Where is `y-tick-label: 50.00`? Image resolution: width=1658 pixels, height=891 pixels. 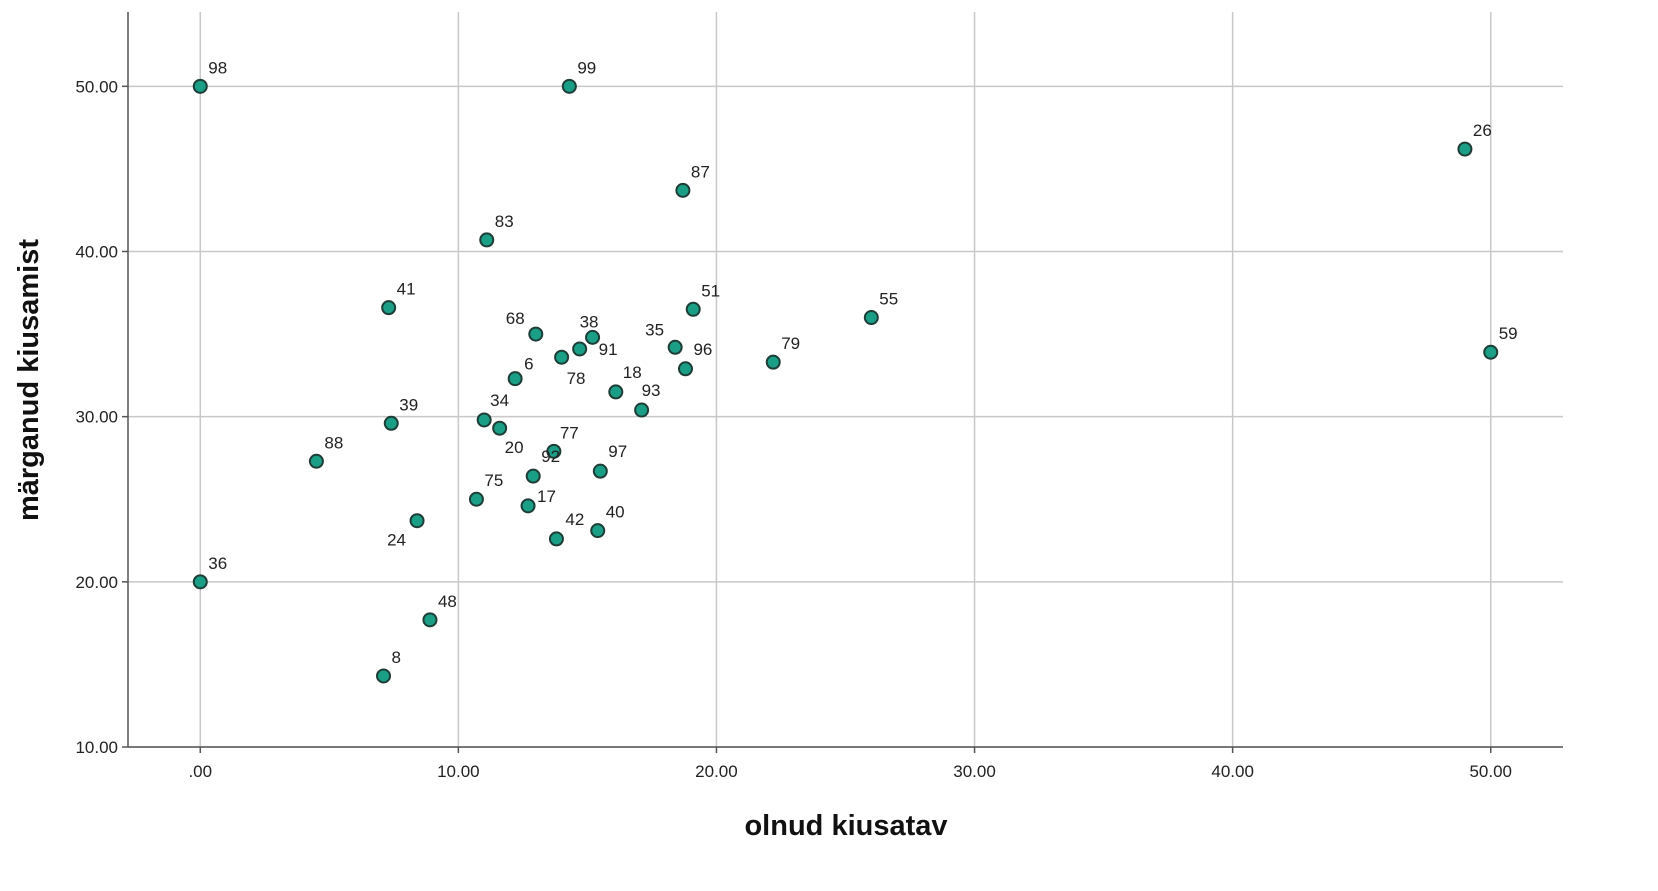
y-tick-label: 50.00 is located at coordinates (96, 86).